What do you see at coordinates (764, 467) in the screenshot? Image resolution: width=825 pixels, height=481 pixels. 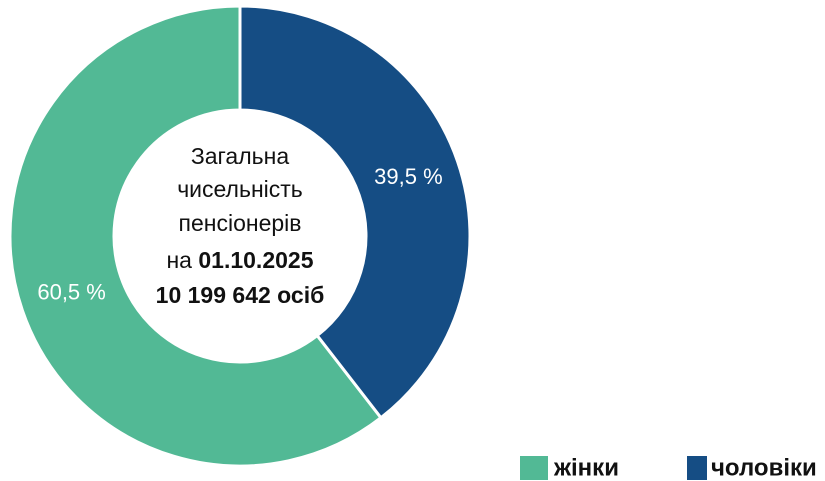 I see `legend-label: чоловіки` at bounding box center [764, 467].